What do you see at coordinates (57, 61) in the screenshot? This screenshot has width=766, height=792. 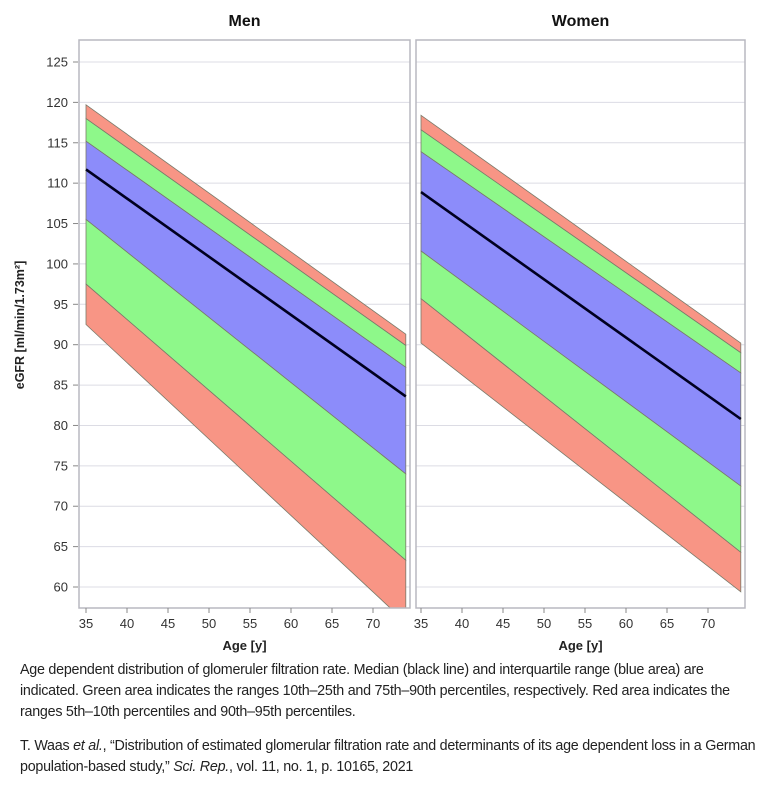 I see `y-tick-label: 125` at bounding box center [57, 61].